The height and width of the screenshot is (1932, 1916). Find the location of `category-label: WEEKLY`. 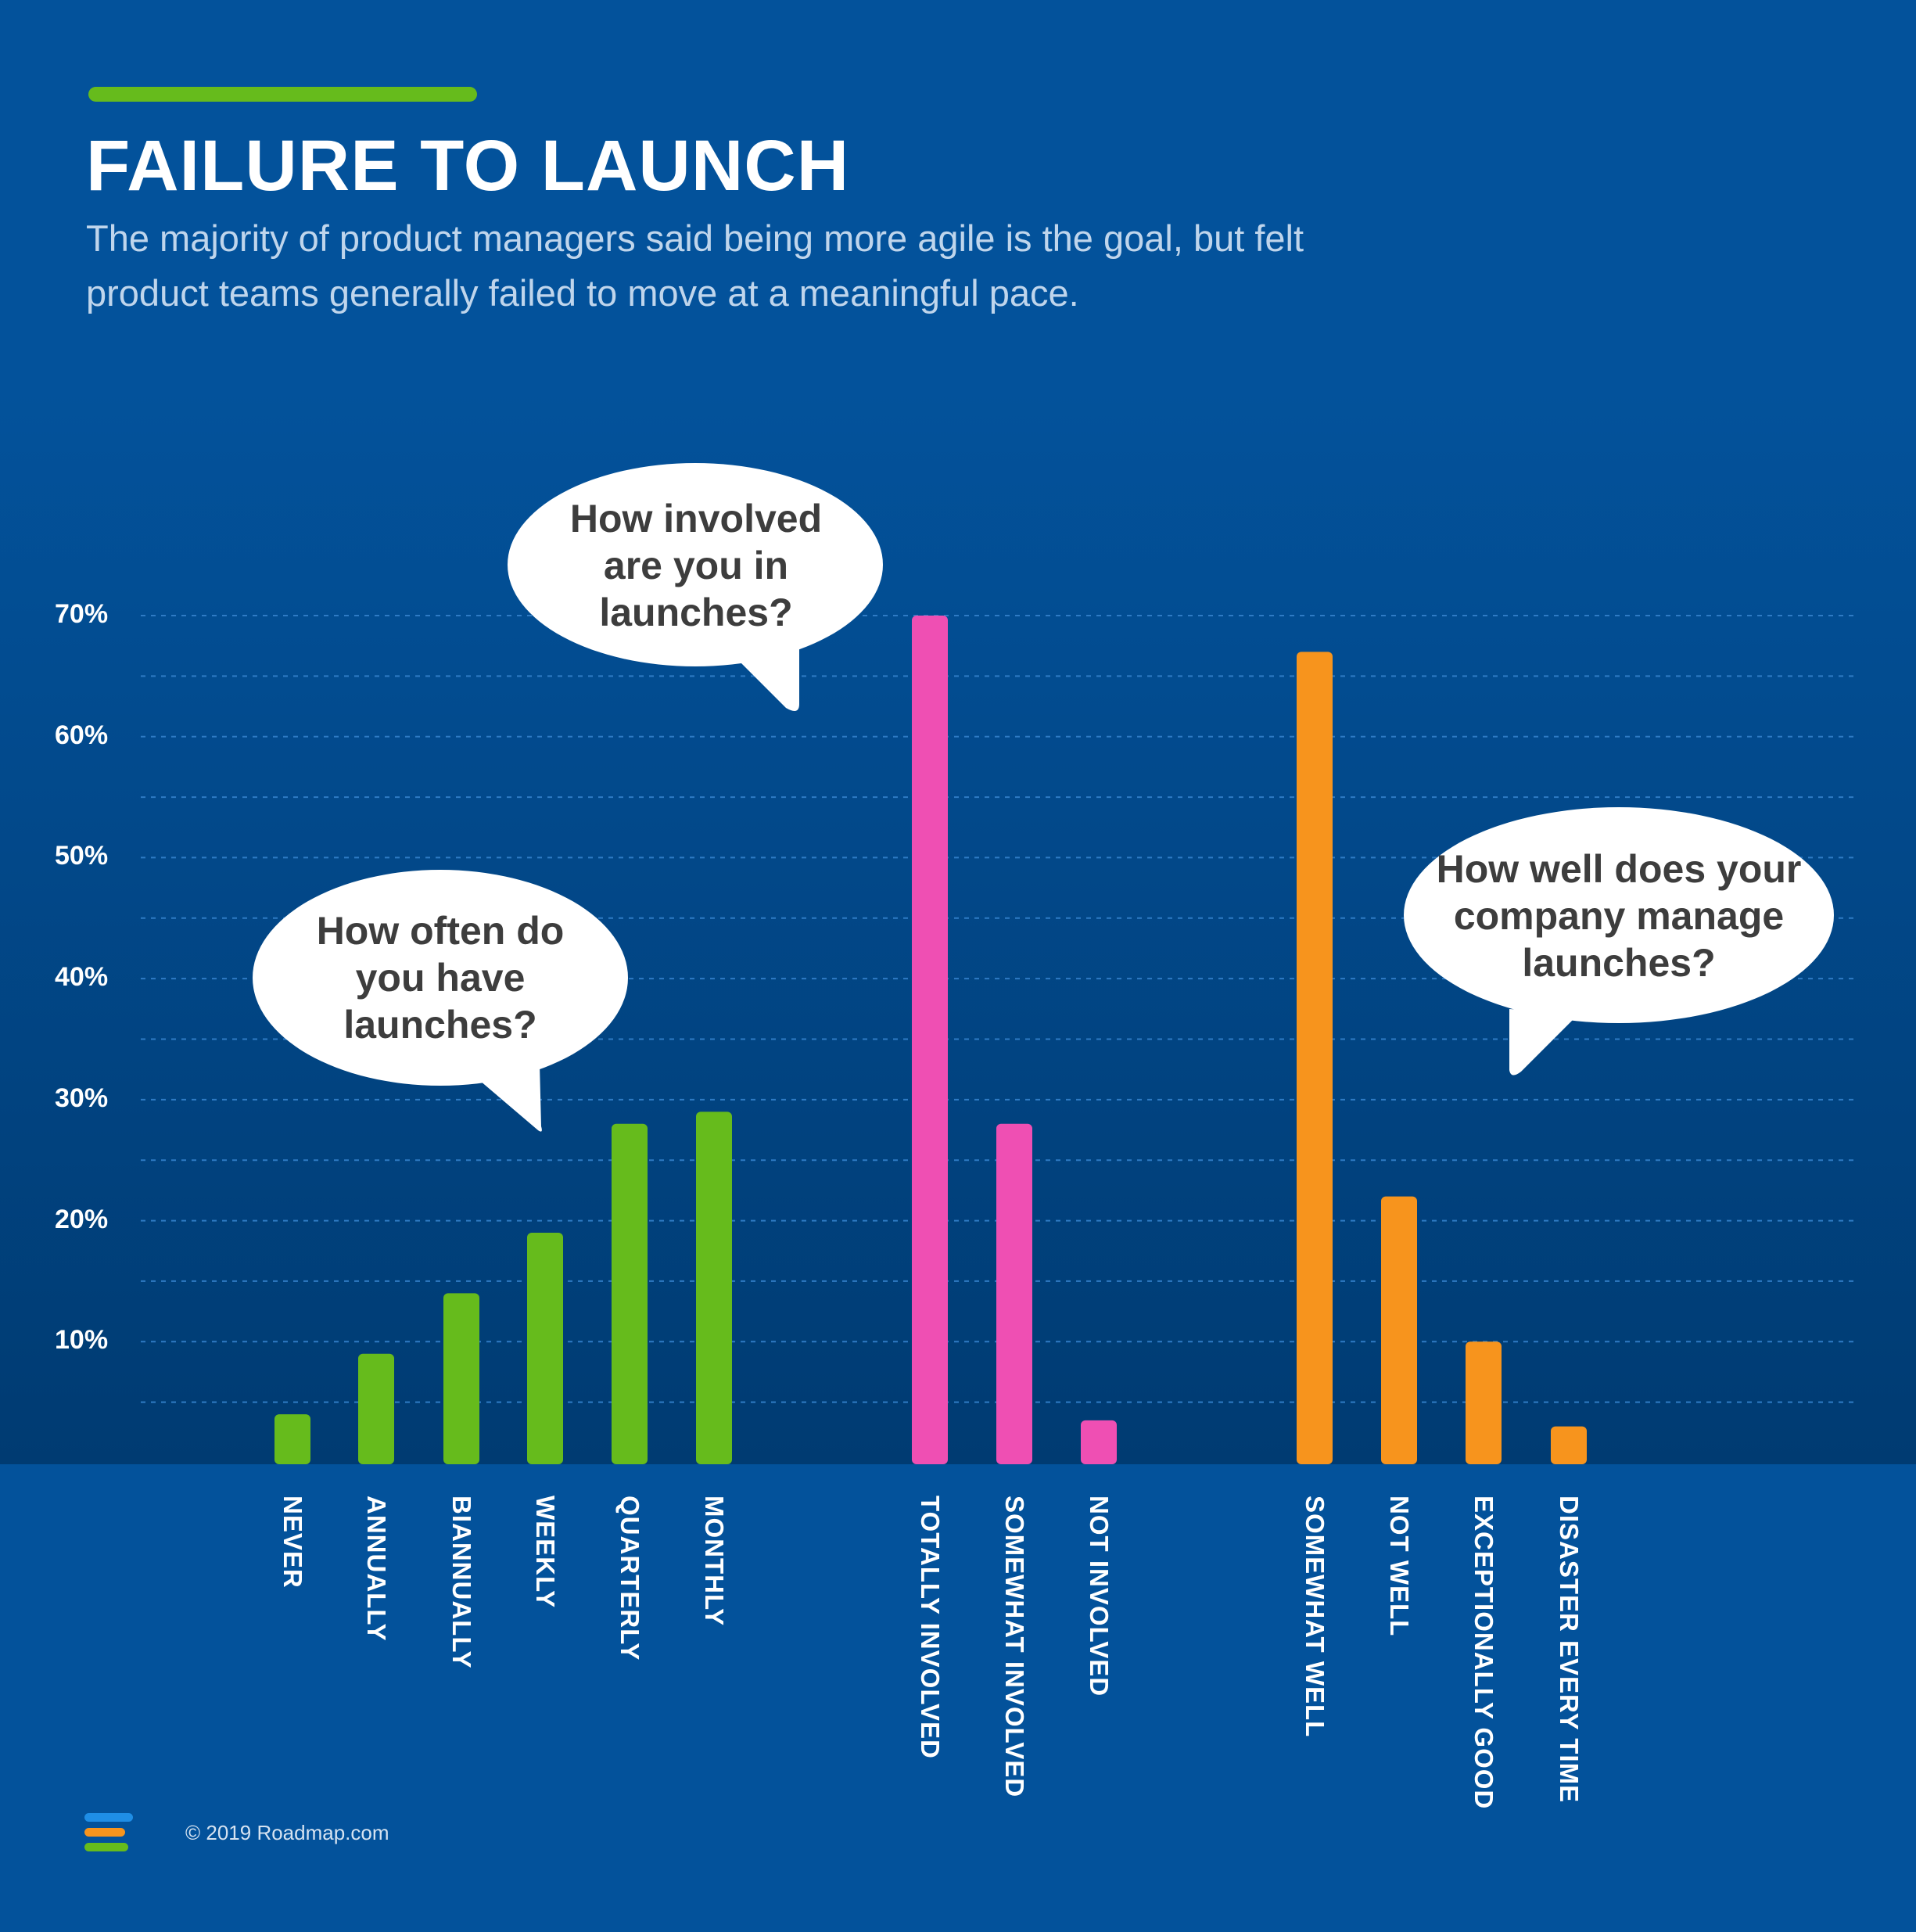

category-label: WEEKLY is located at coordinates (546, 1553).